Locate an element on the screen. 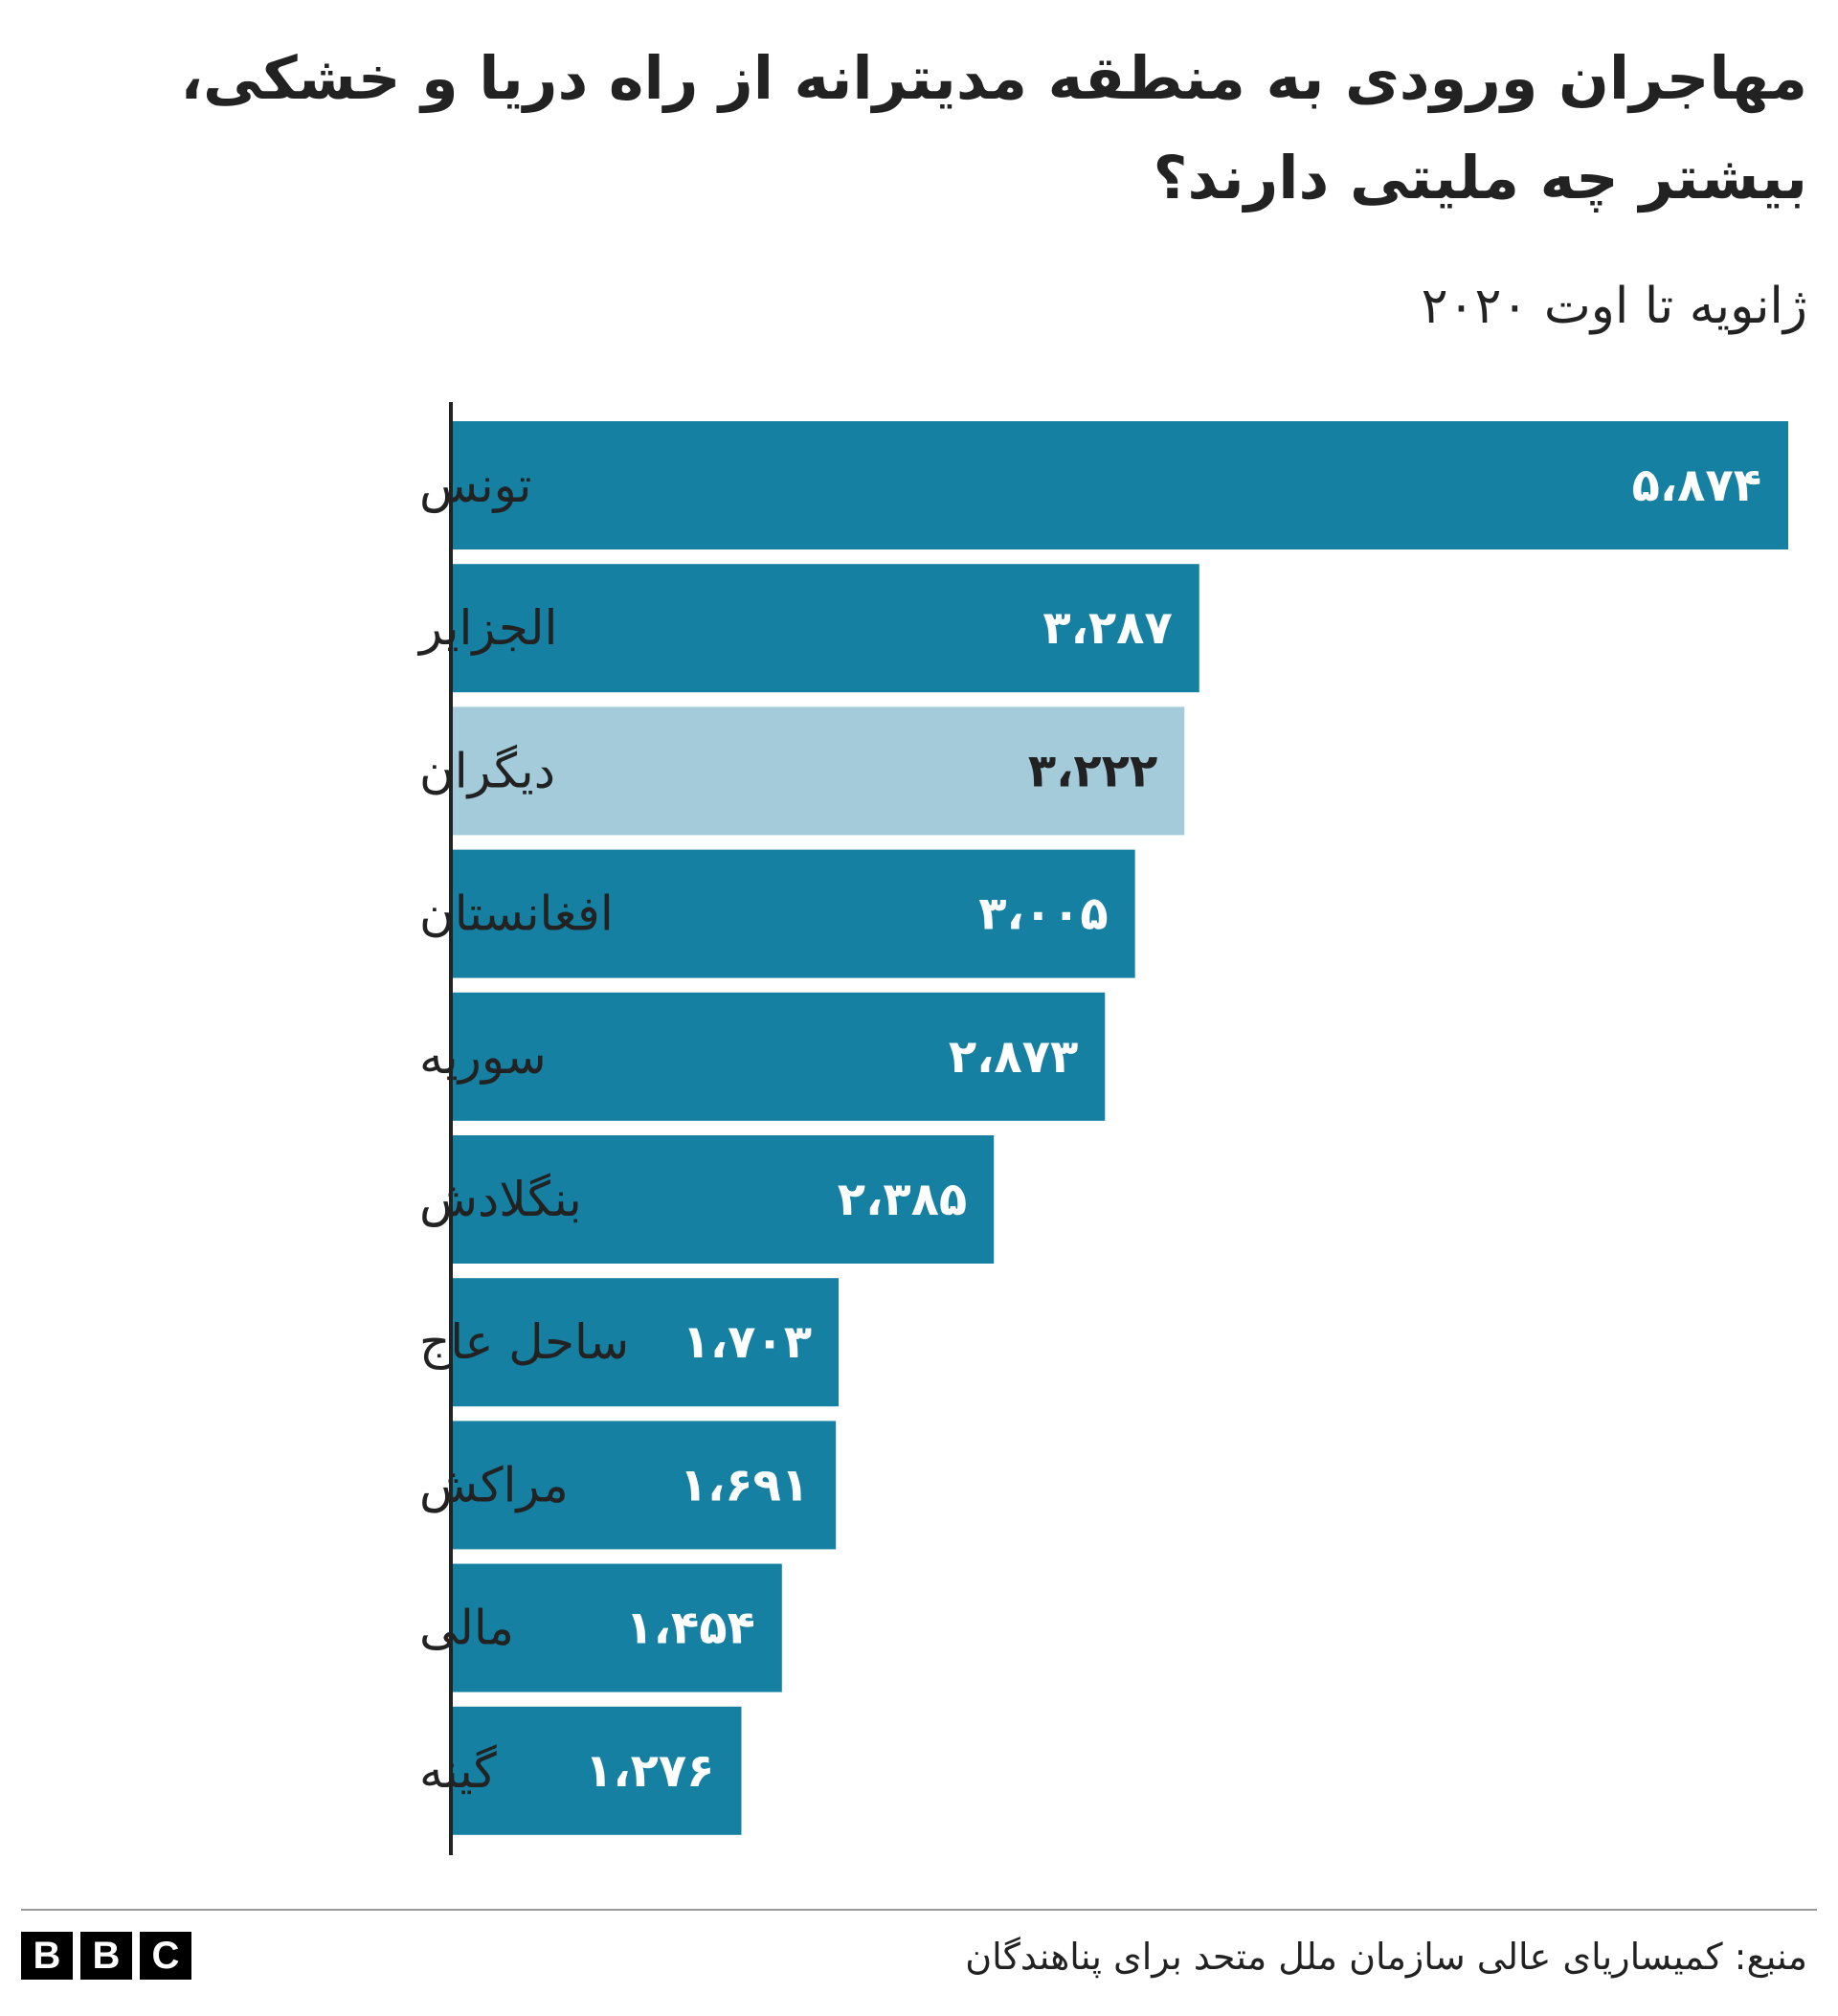 The image size is (1838, 2016). value-label: ۳،۲۸۷ is located at coordinates (1107, 628).